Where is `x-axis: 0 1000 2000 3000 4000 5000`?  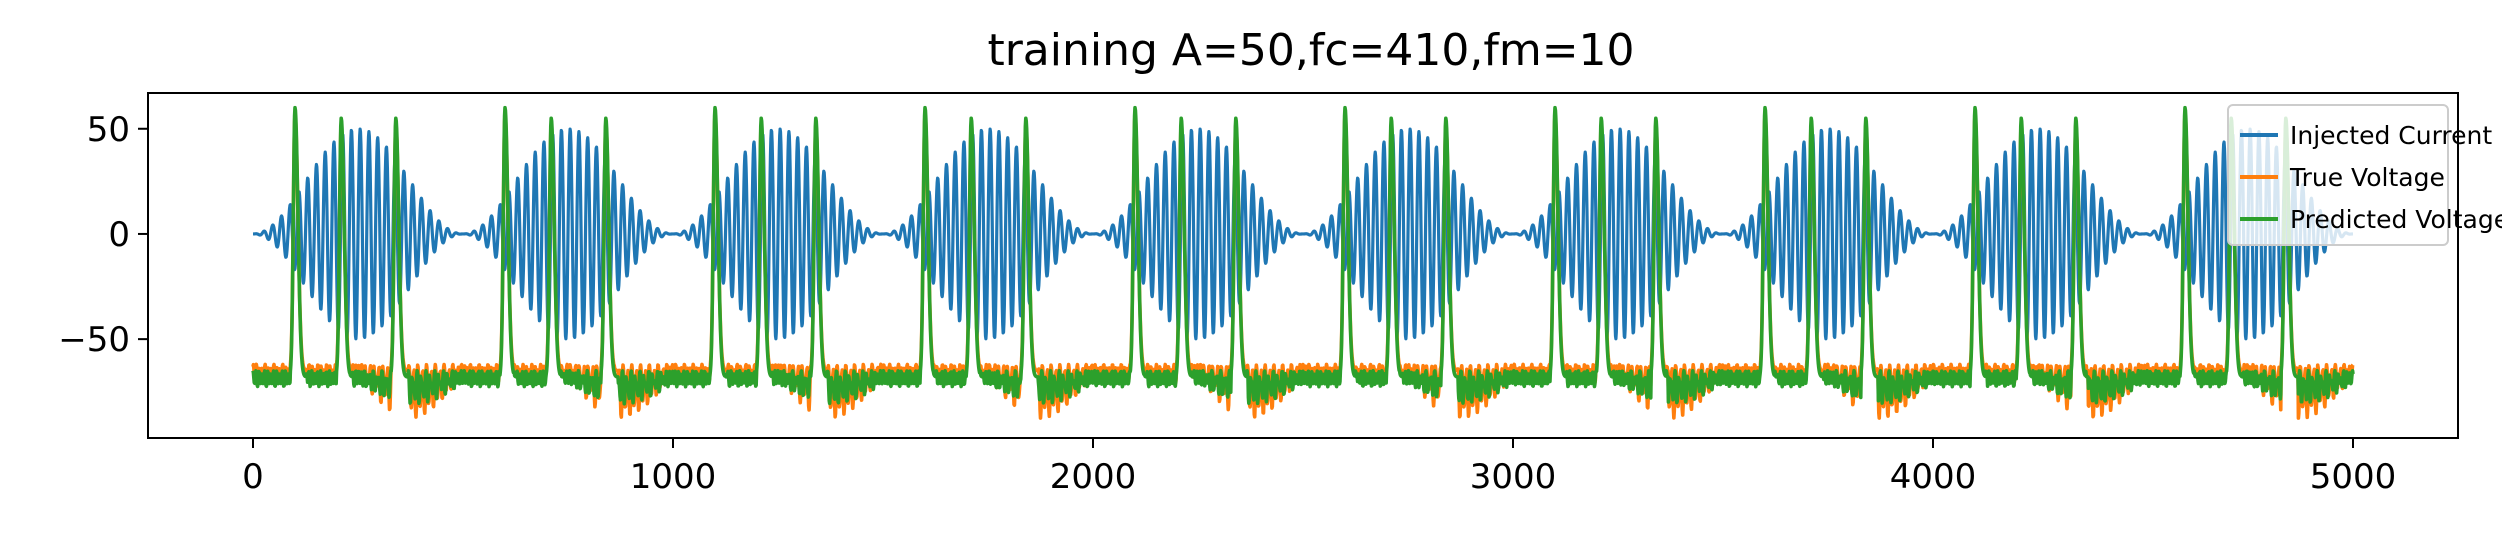
x-axis: 0 1000 2000 3000 4000 5000 is located at coordinates (1319, 467).